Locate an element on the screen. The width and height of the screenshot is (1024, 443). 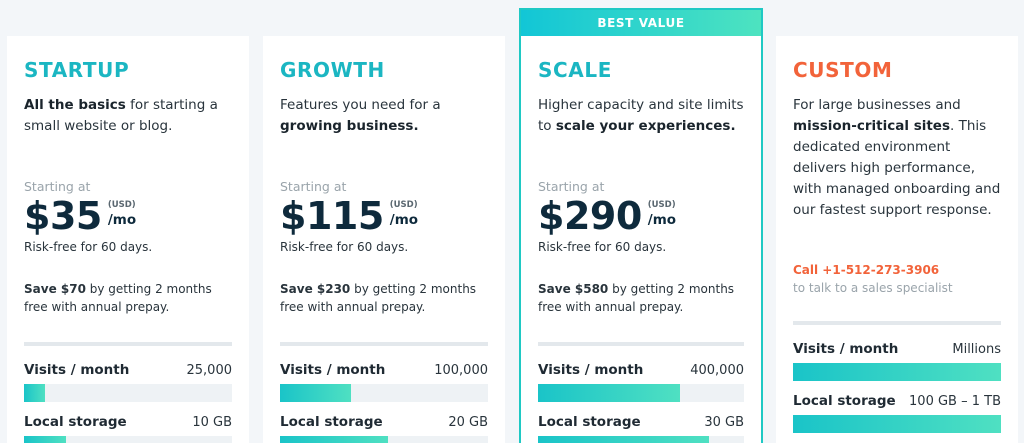
price: $35 is located at coordinates (63, 216).